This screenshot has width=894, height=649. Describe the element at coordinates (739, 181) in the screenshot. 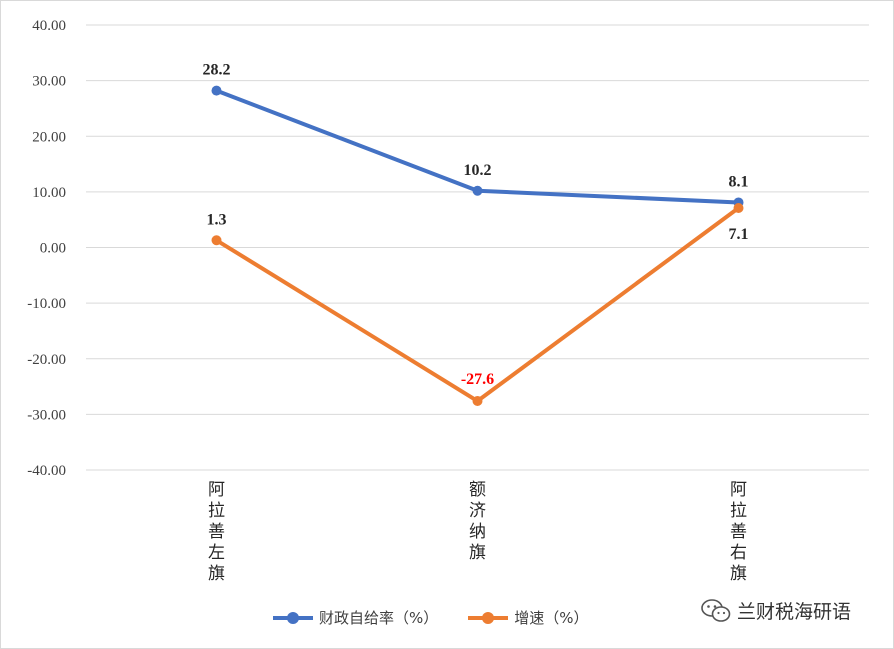

I see `data-label: 8.1` at that location.